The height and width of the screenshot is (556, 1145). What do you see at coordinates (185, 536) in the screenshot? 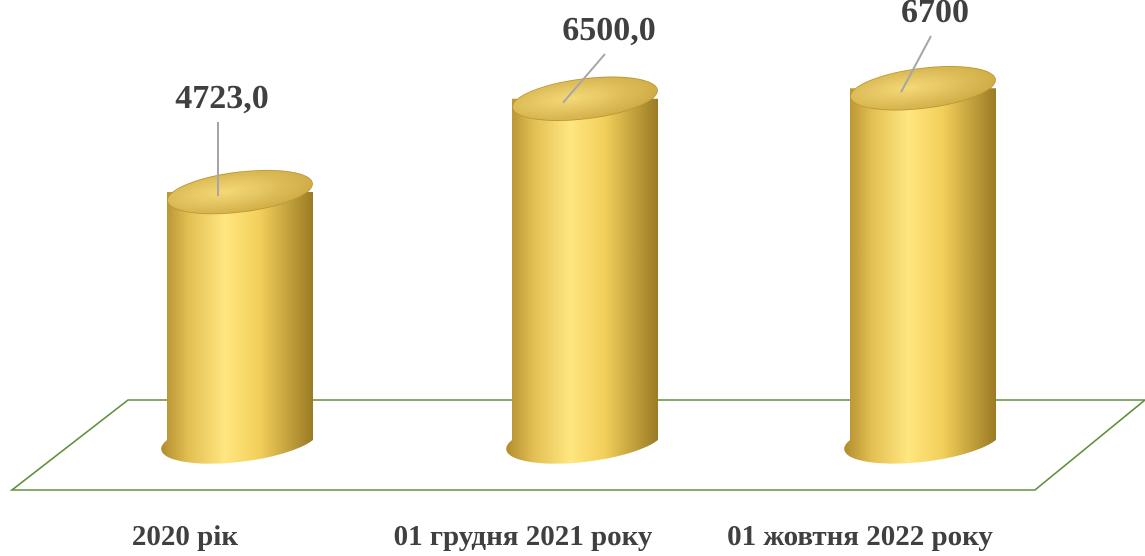
I see `category-label: 2020 рік` at bounding box center [185, 536].